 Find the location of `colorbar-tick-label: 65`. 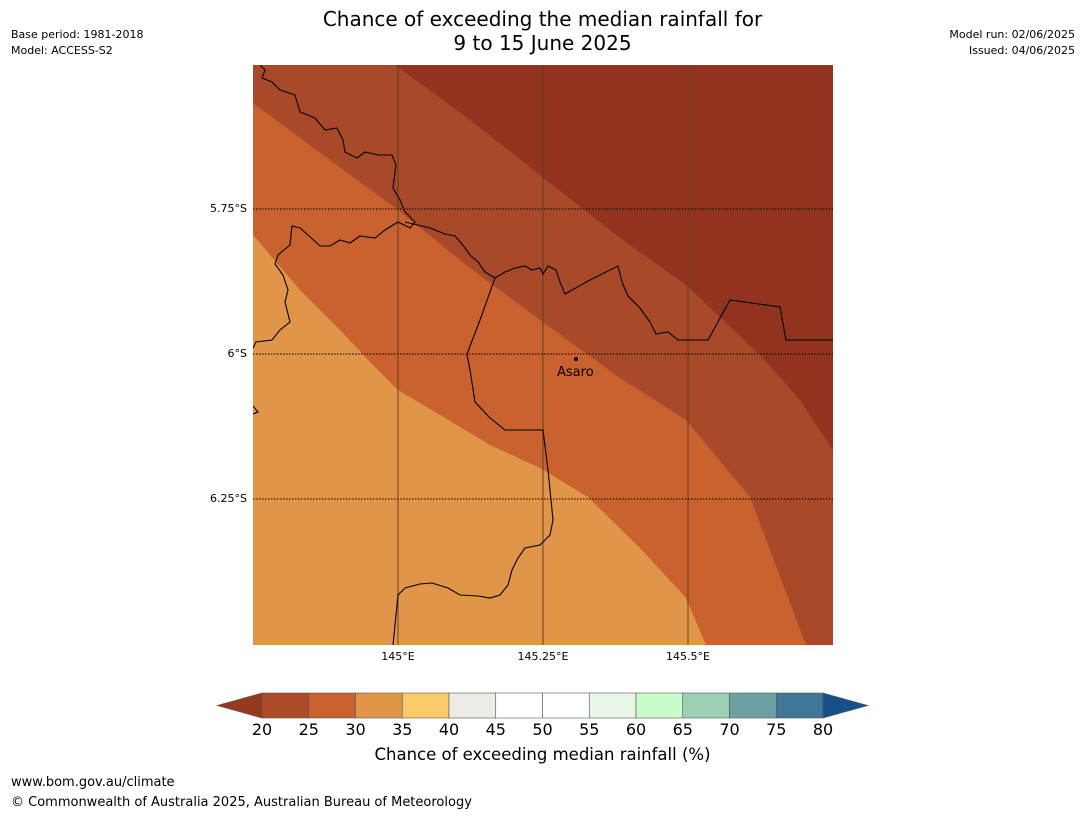

colorbar-tick-label: 65 is located at coordinates (682, 729).